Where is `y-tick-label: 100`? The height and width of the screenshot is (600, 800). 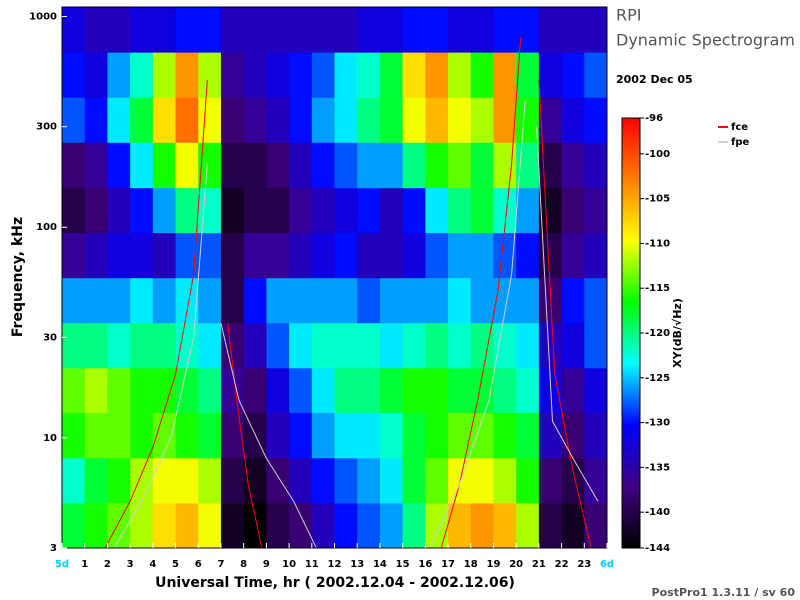 y-tick-label: 100 is located at coordinates (46, 227).